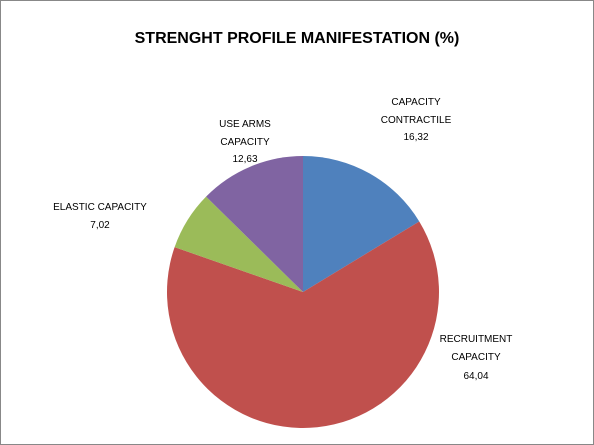  I want to click on value-label: 7,02, so click(100, 225).